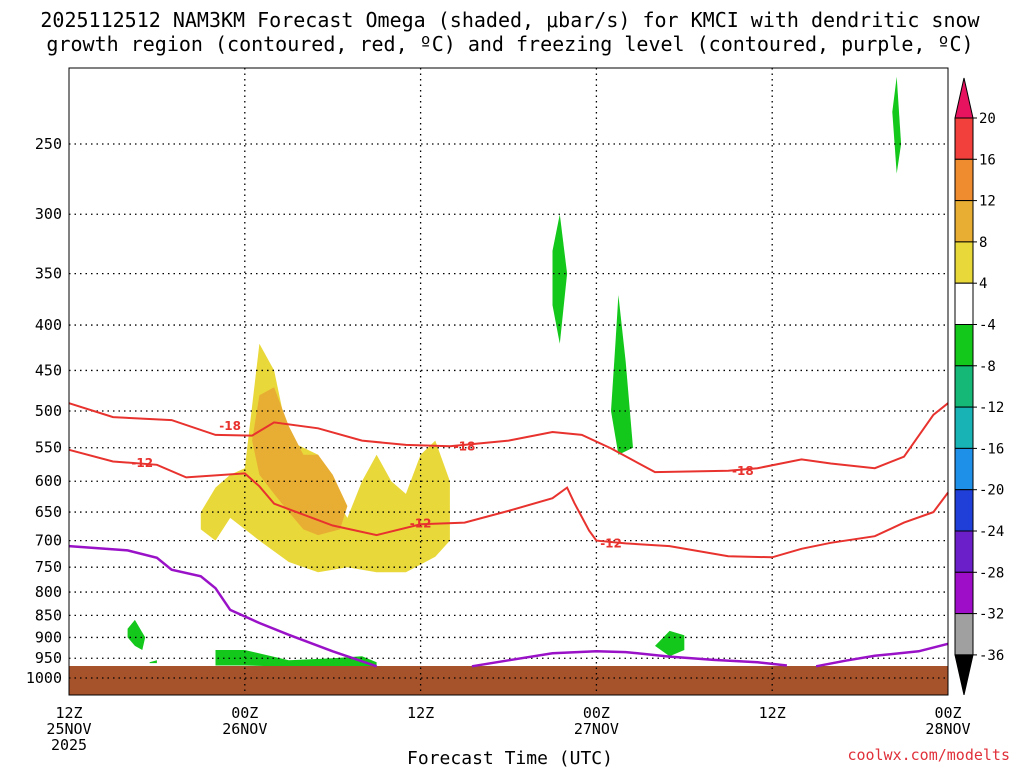 Image resolution: width=1024 pixels, height=768 pixels. What do you see at coordinates (979, 386) in the screenshot?
I see `colorbar: 20 16 12 8 4 -4 -8 -12 -16 -20 -24 -28 -32 -36` at bounding box center [979, 386].